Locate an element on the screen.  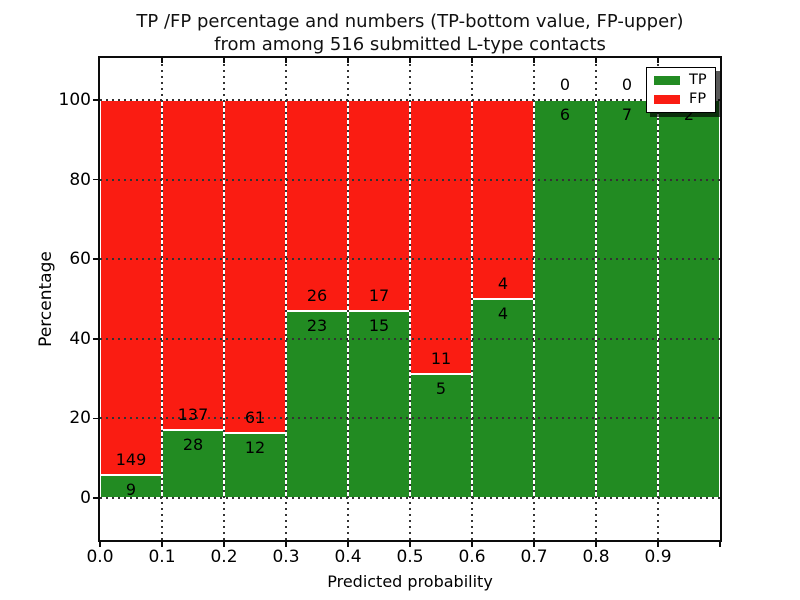
tp-count-label: 12 is located at coordinates (255, 447).